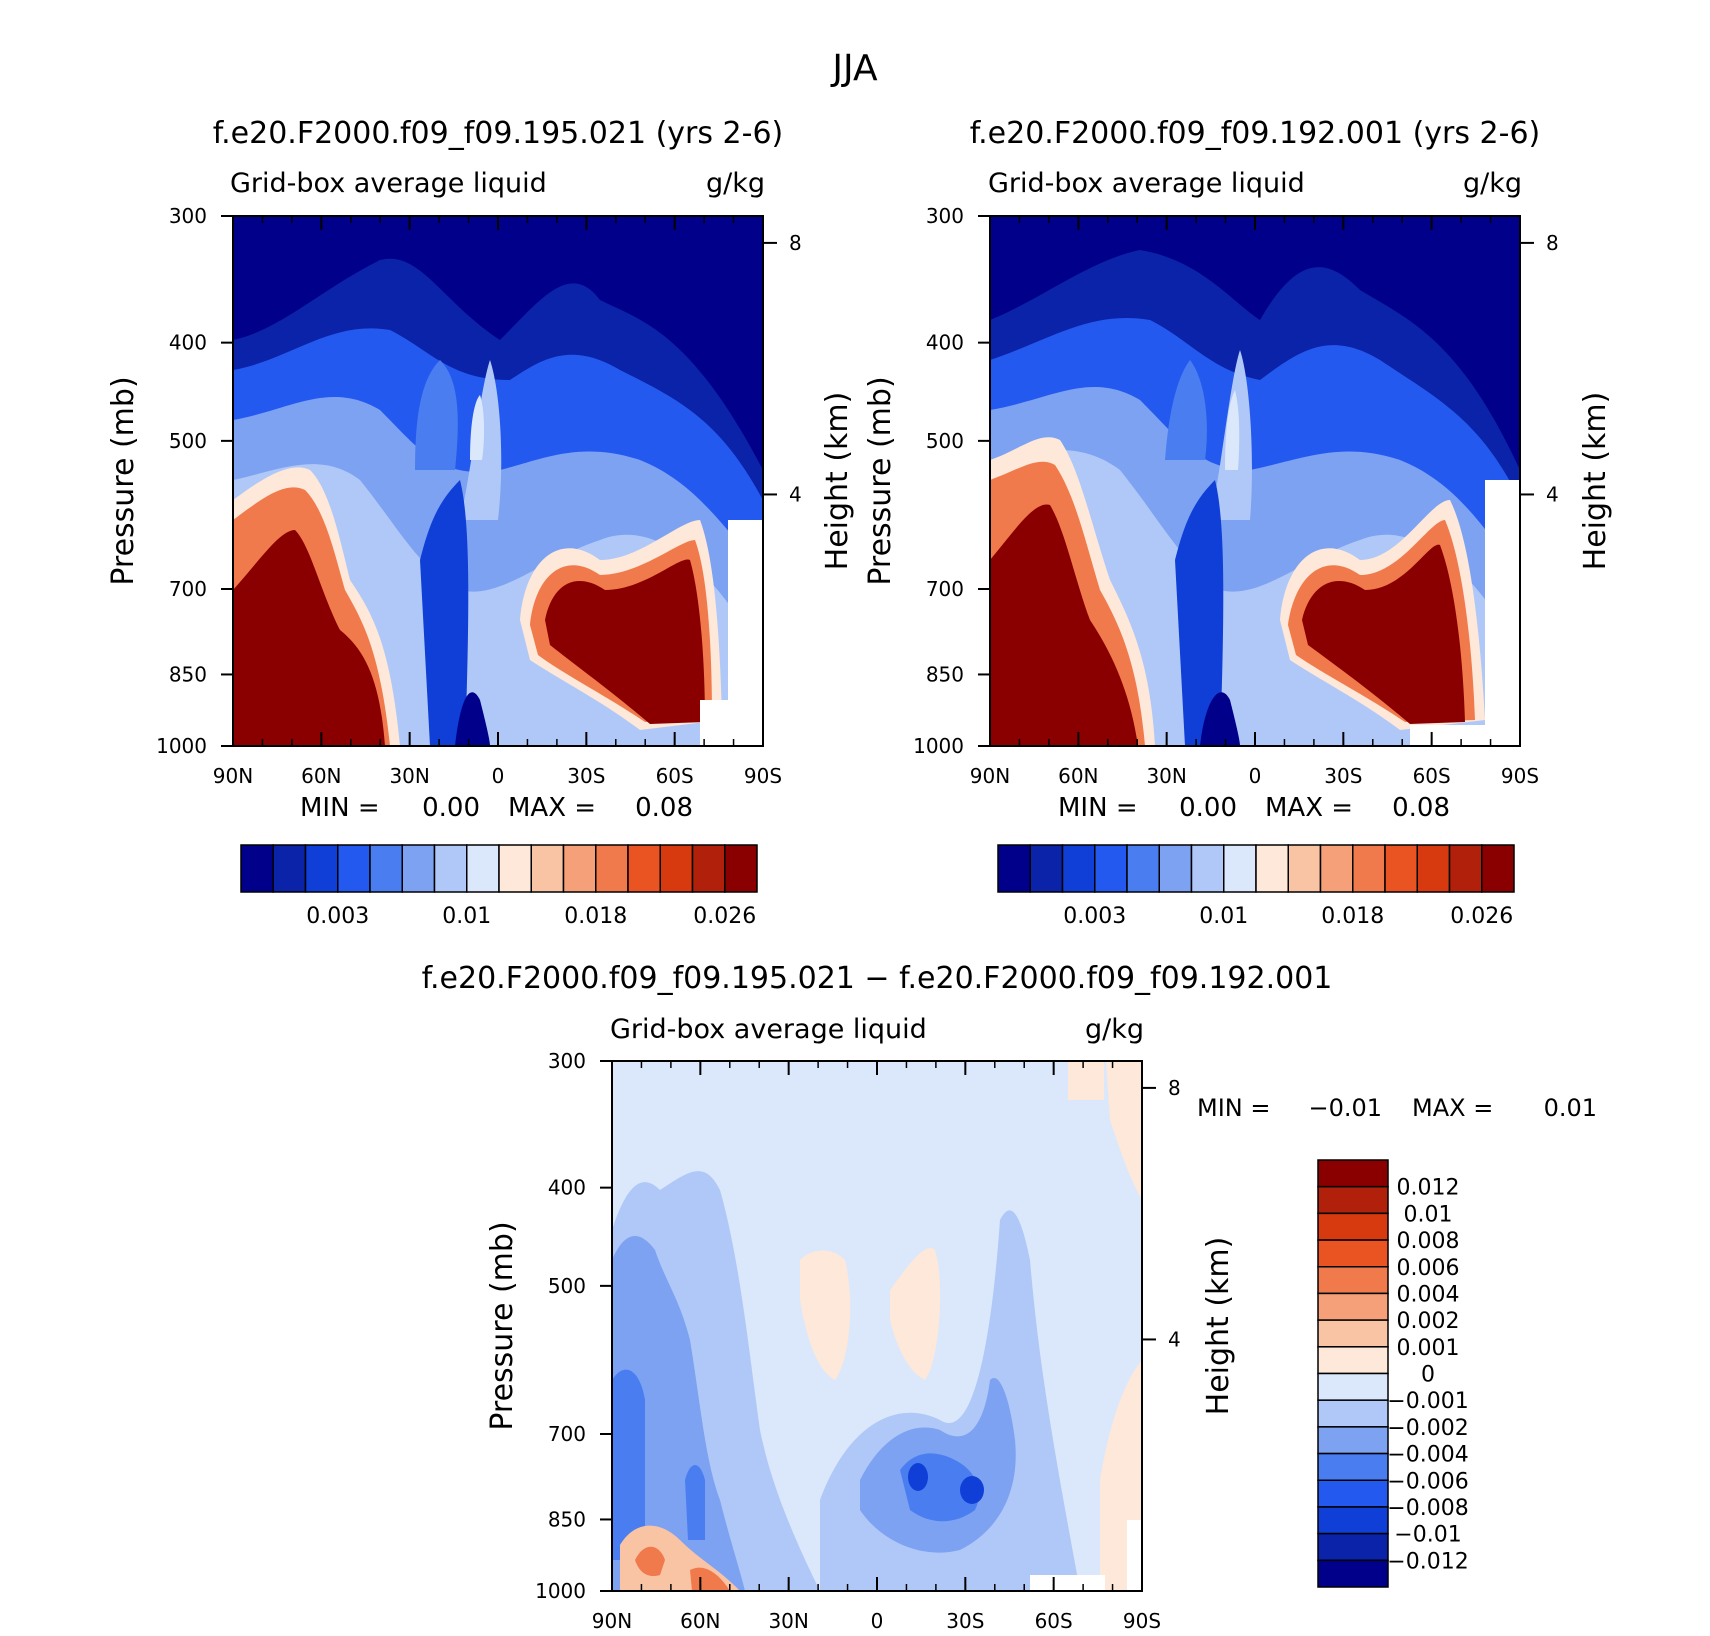 This screenshot has width=1710, height=1636. What do you see at coordinates (123, 480) in the screenshot?
I see `panel-a-ylabel: Pressure (mb)` at bounding box center [123, 480].